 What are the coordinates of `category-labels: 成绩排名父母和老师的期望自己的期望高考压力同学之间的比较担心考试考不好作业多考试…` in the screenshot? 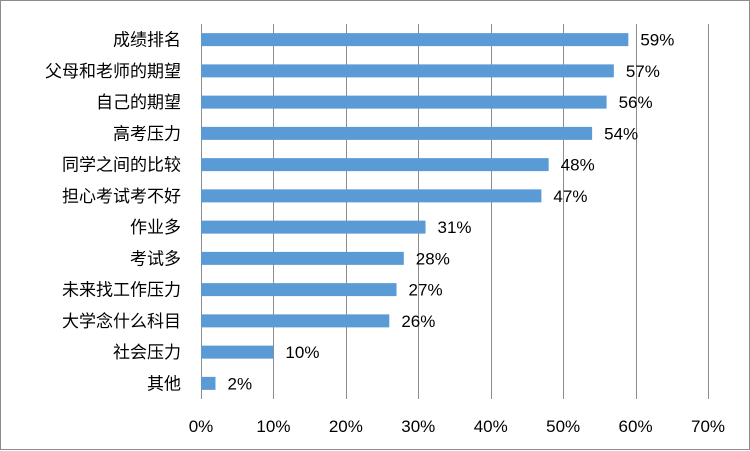 It's located at (113, 213).